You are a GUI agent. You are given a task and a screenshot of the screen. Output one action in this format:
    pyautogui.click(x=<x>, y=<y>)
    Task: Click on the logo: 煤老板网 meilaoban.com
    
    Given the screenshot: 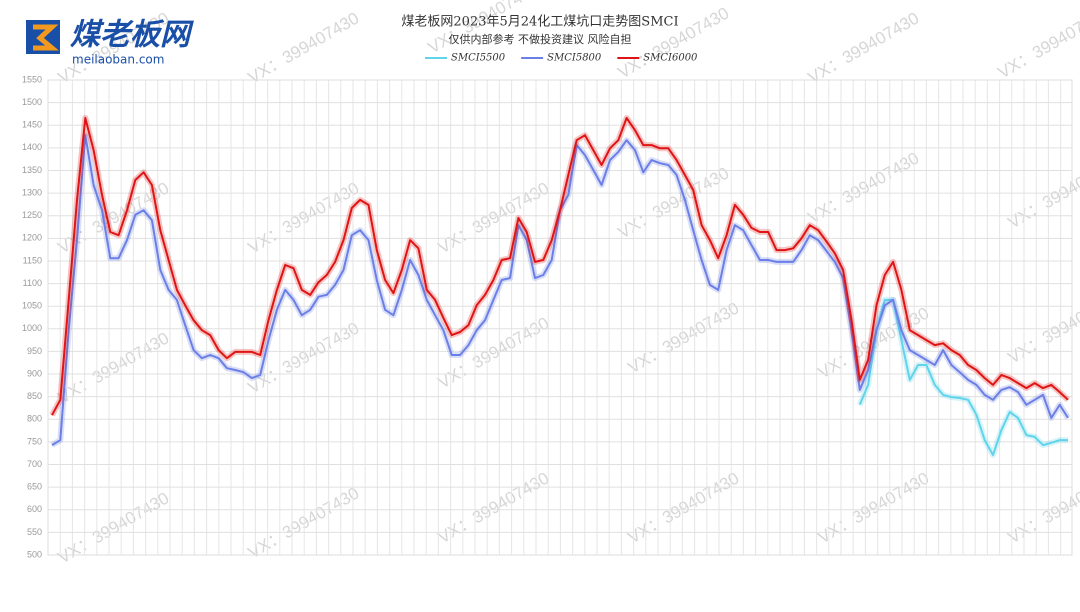 What is the action you would take?
    pyautogui.click(x=110, y=42)
    